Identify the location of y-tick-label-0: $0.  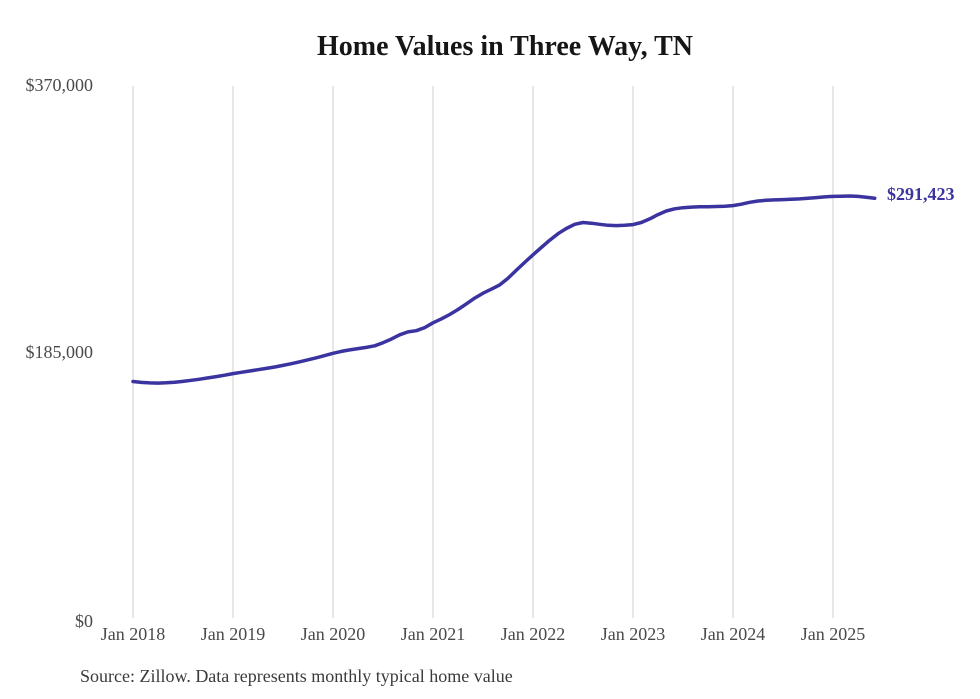
(84, 621).